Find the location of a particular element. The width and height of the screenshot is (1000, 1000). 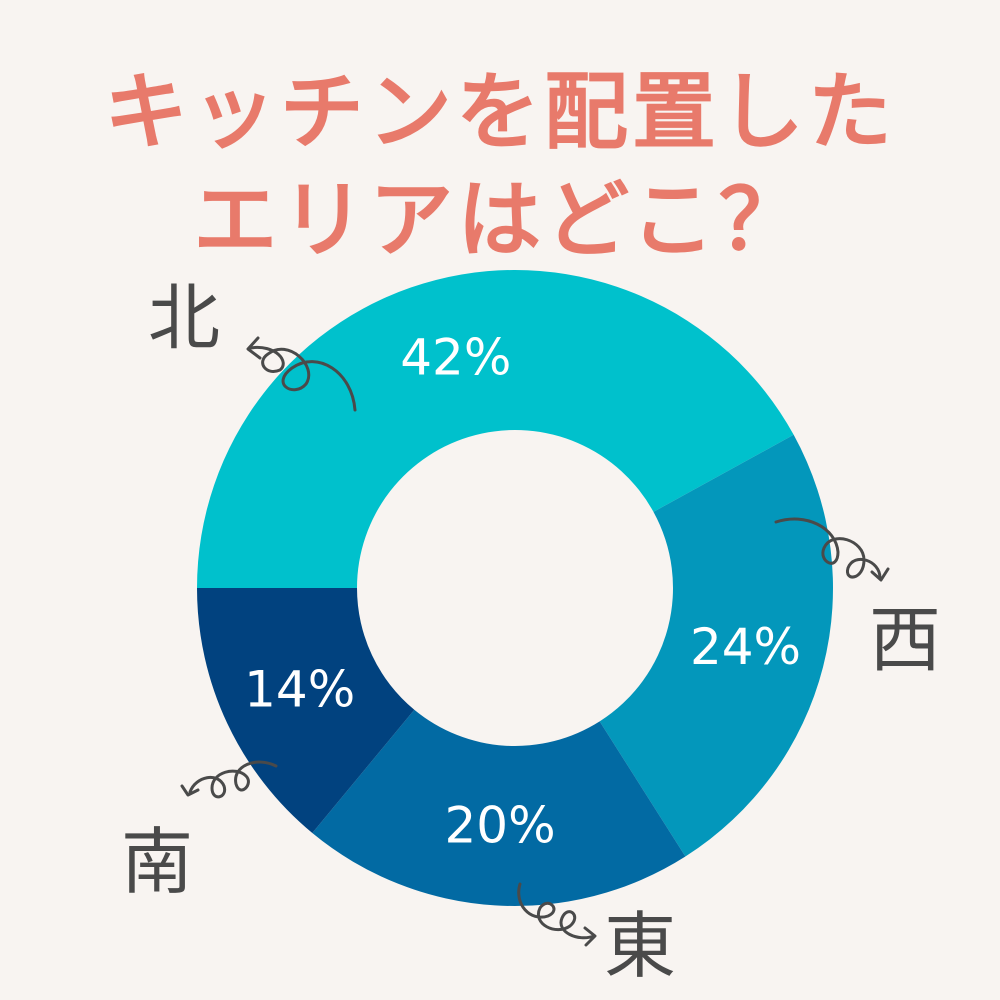

direction-label-east: 東 is located at coordinates (640, 946).